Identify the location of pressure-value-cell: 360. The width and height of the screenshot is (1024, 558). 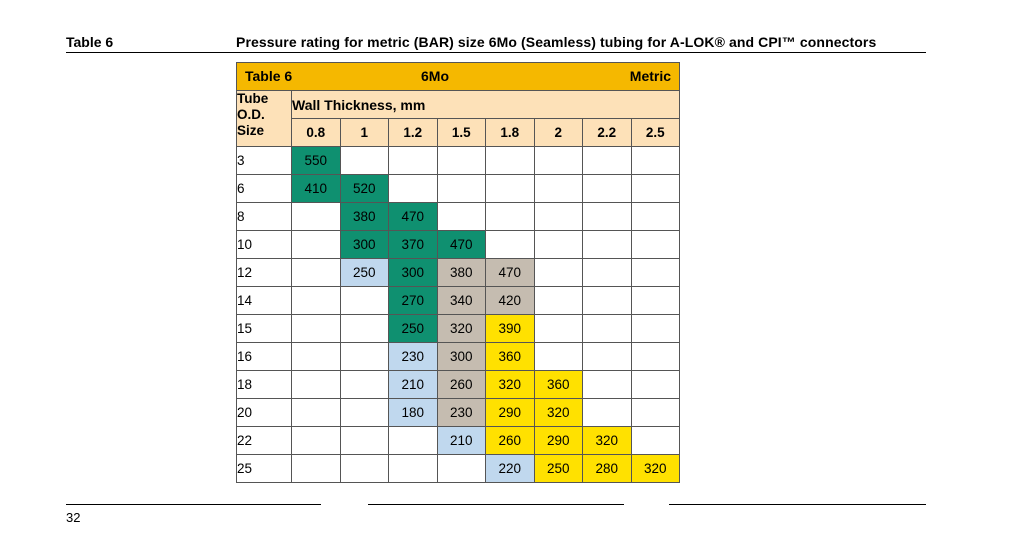
(558, 384).